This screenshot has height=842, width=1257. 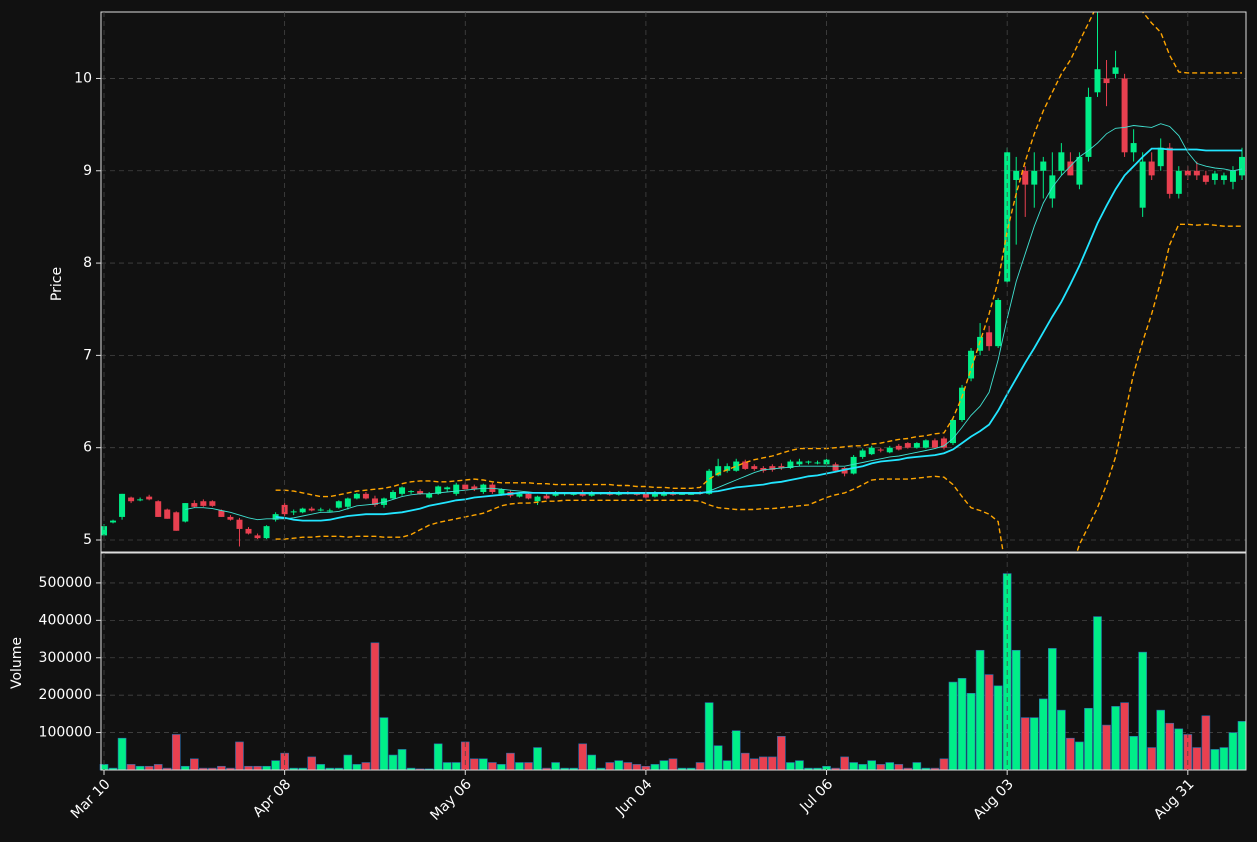 What do you see at coordinates (57, 284) in the screenshot?
I see `y-axis-label: Price` at bounding box center [57, 284].